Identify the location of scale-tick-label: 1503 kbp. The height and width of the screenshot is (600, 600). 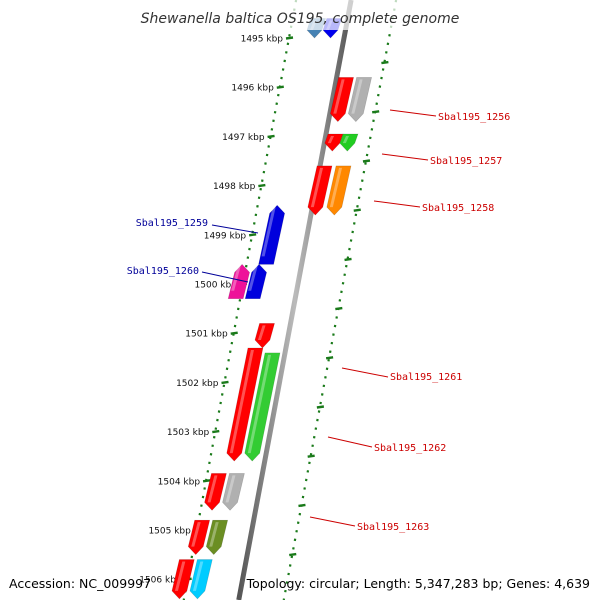
(188, 433).